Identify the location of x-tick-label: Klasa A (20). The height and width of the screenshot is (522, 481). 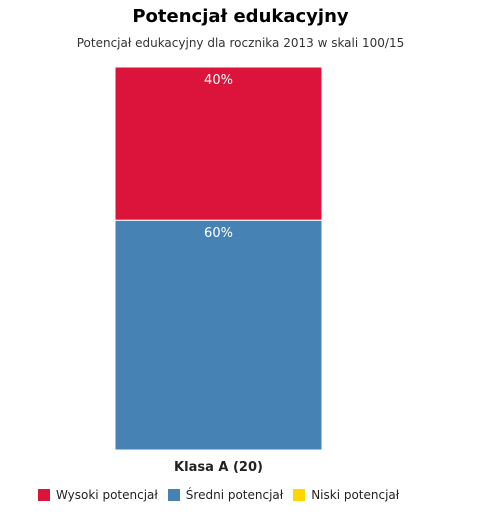
(218, 467).